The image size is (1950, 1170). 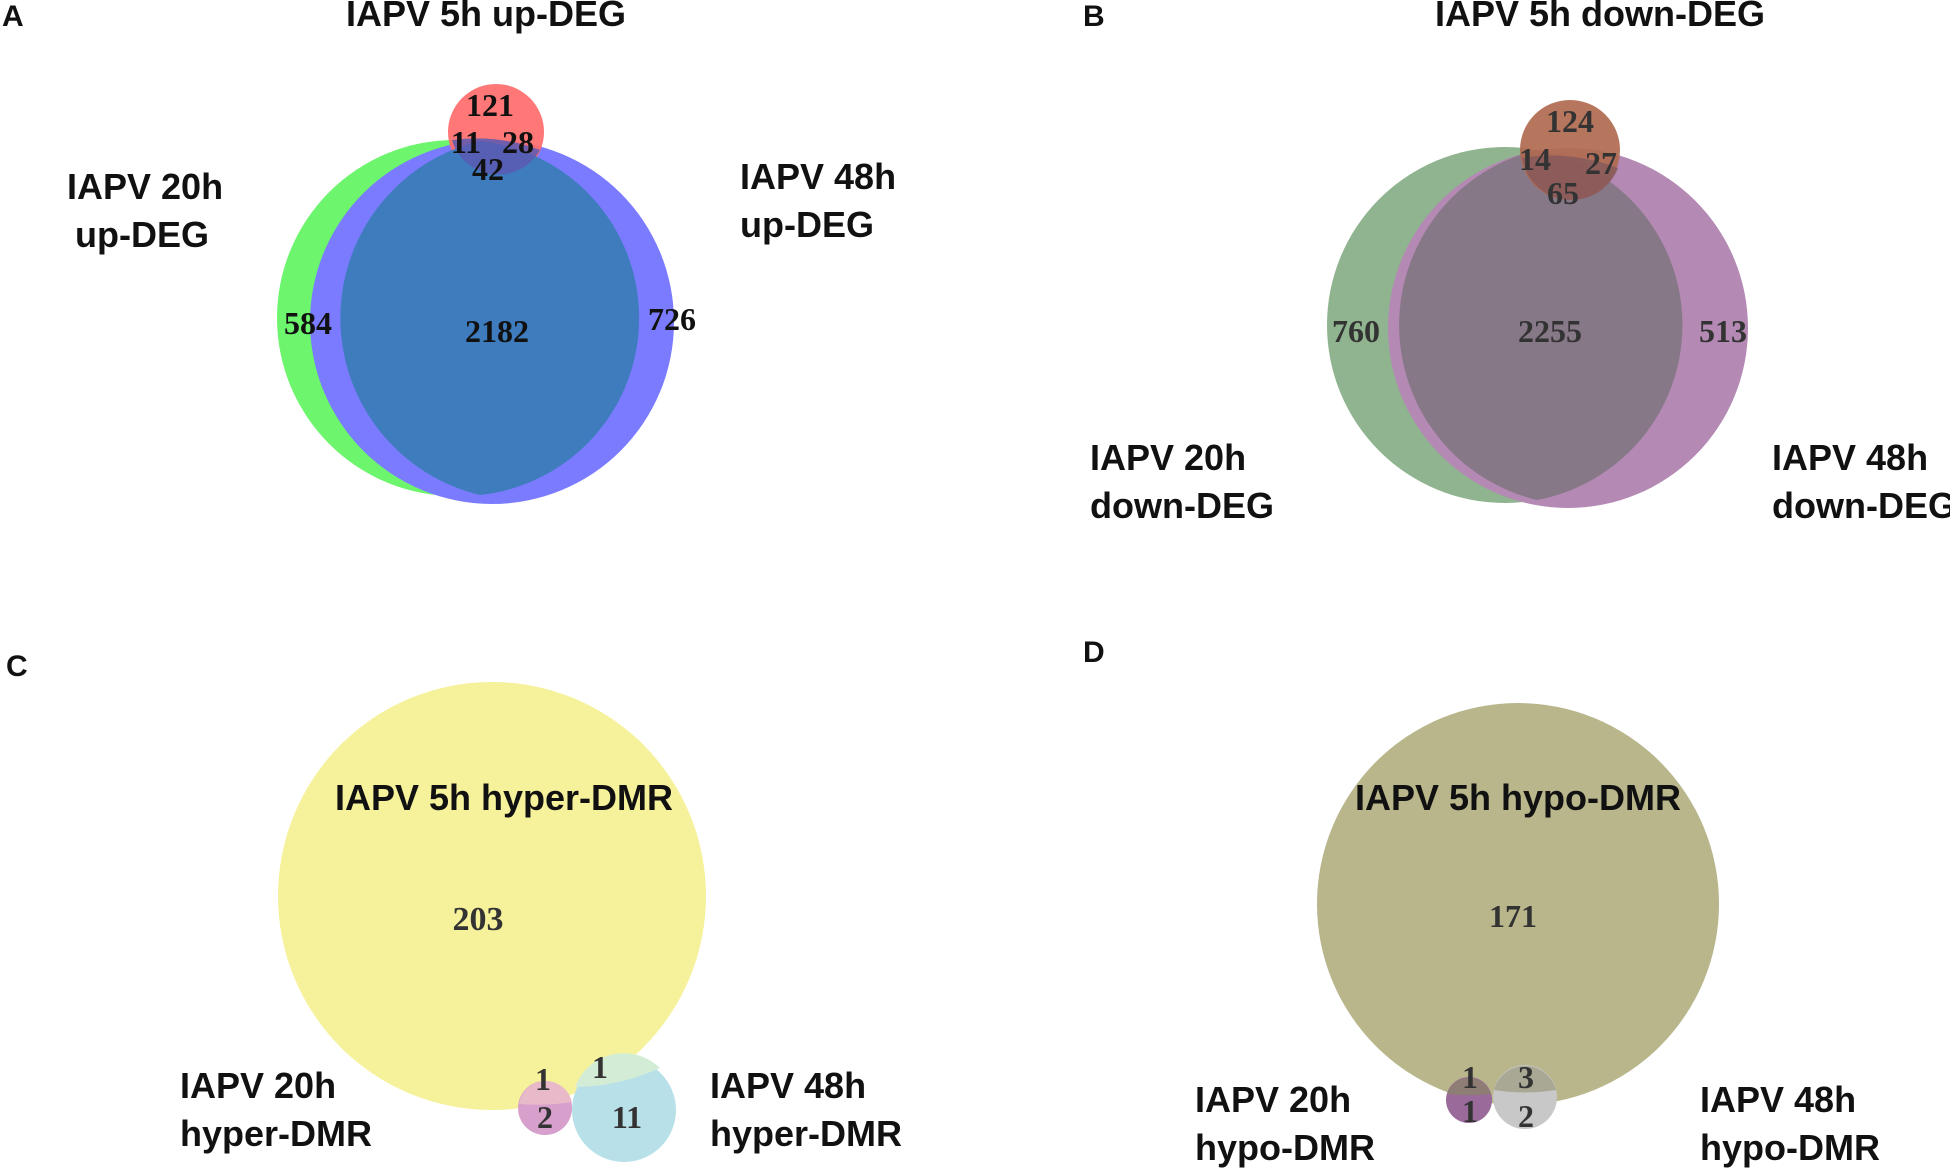 What do you see at coordinates (807, 224) in the screenshot?
I see `panel-a-right-label-line2: up-DEG` at bounding box center [807, 224].